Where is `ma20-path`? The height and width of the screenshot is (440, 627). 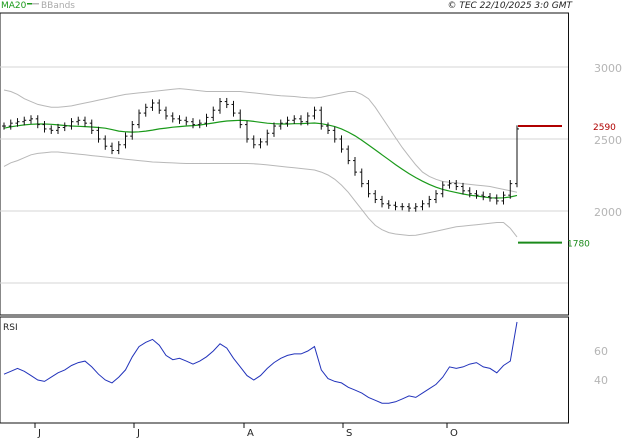 ma20-path is located at coordinates (260, 159).